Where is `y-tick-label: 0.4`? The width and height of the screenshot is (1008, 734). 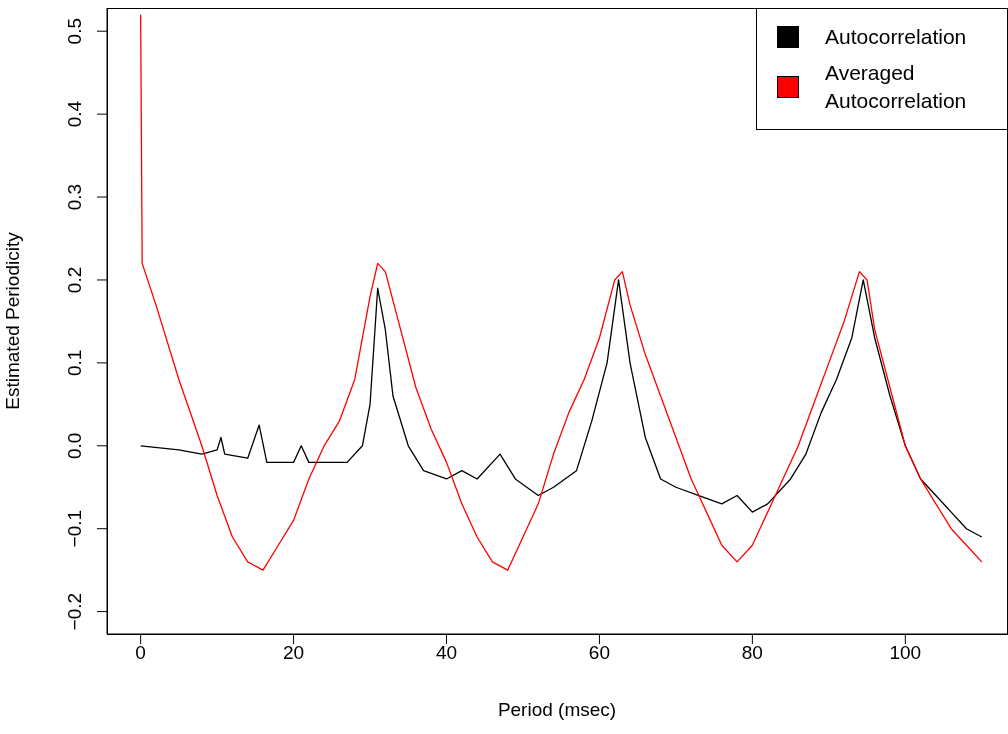
y-tick-label: 0.4 is located at coordinates (74, 114).